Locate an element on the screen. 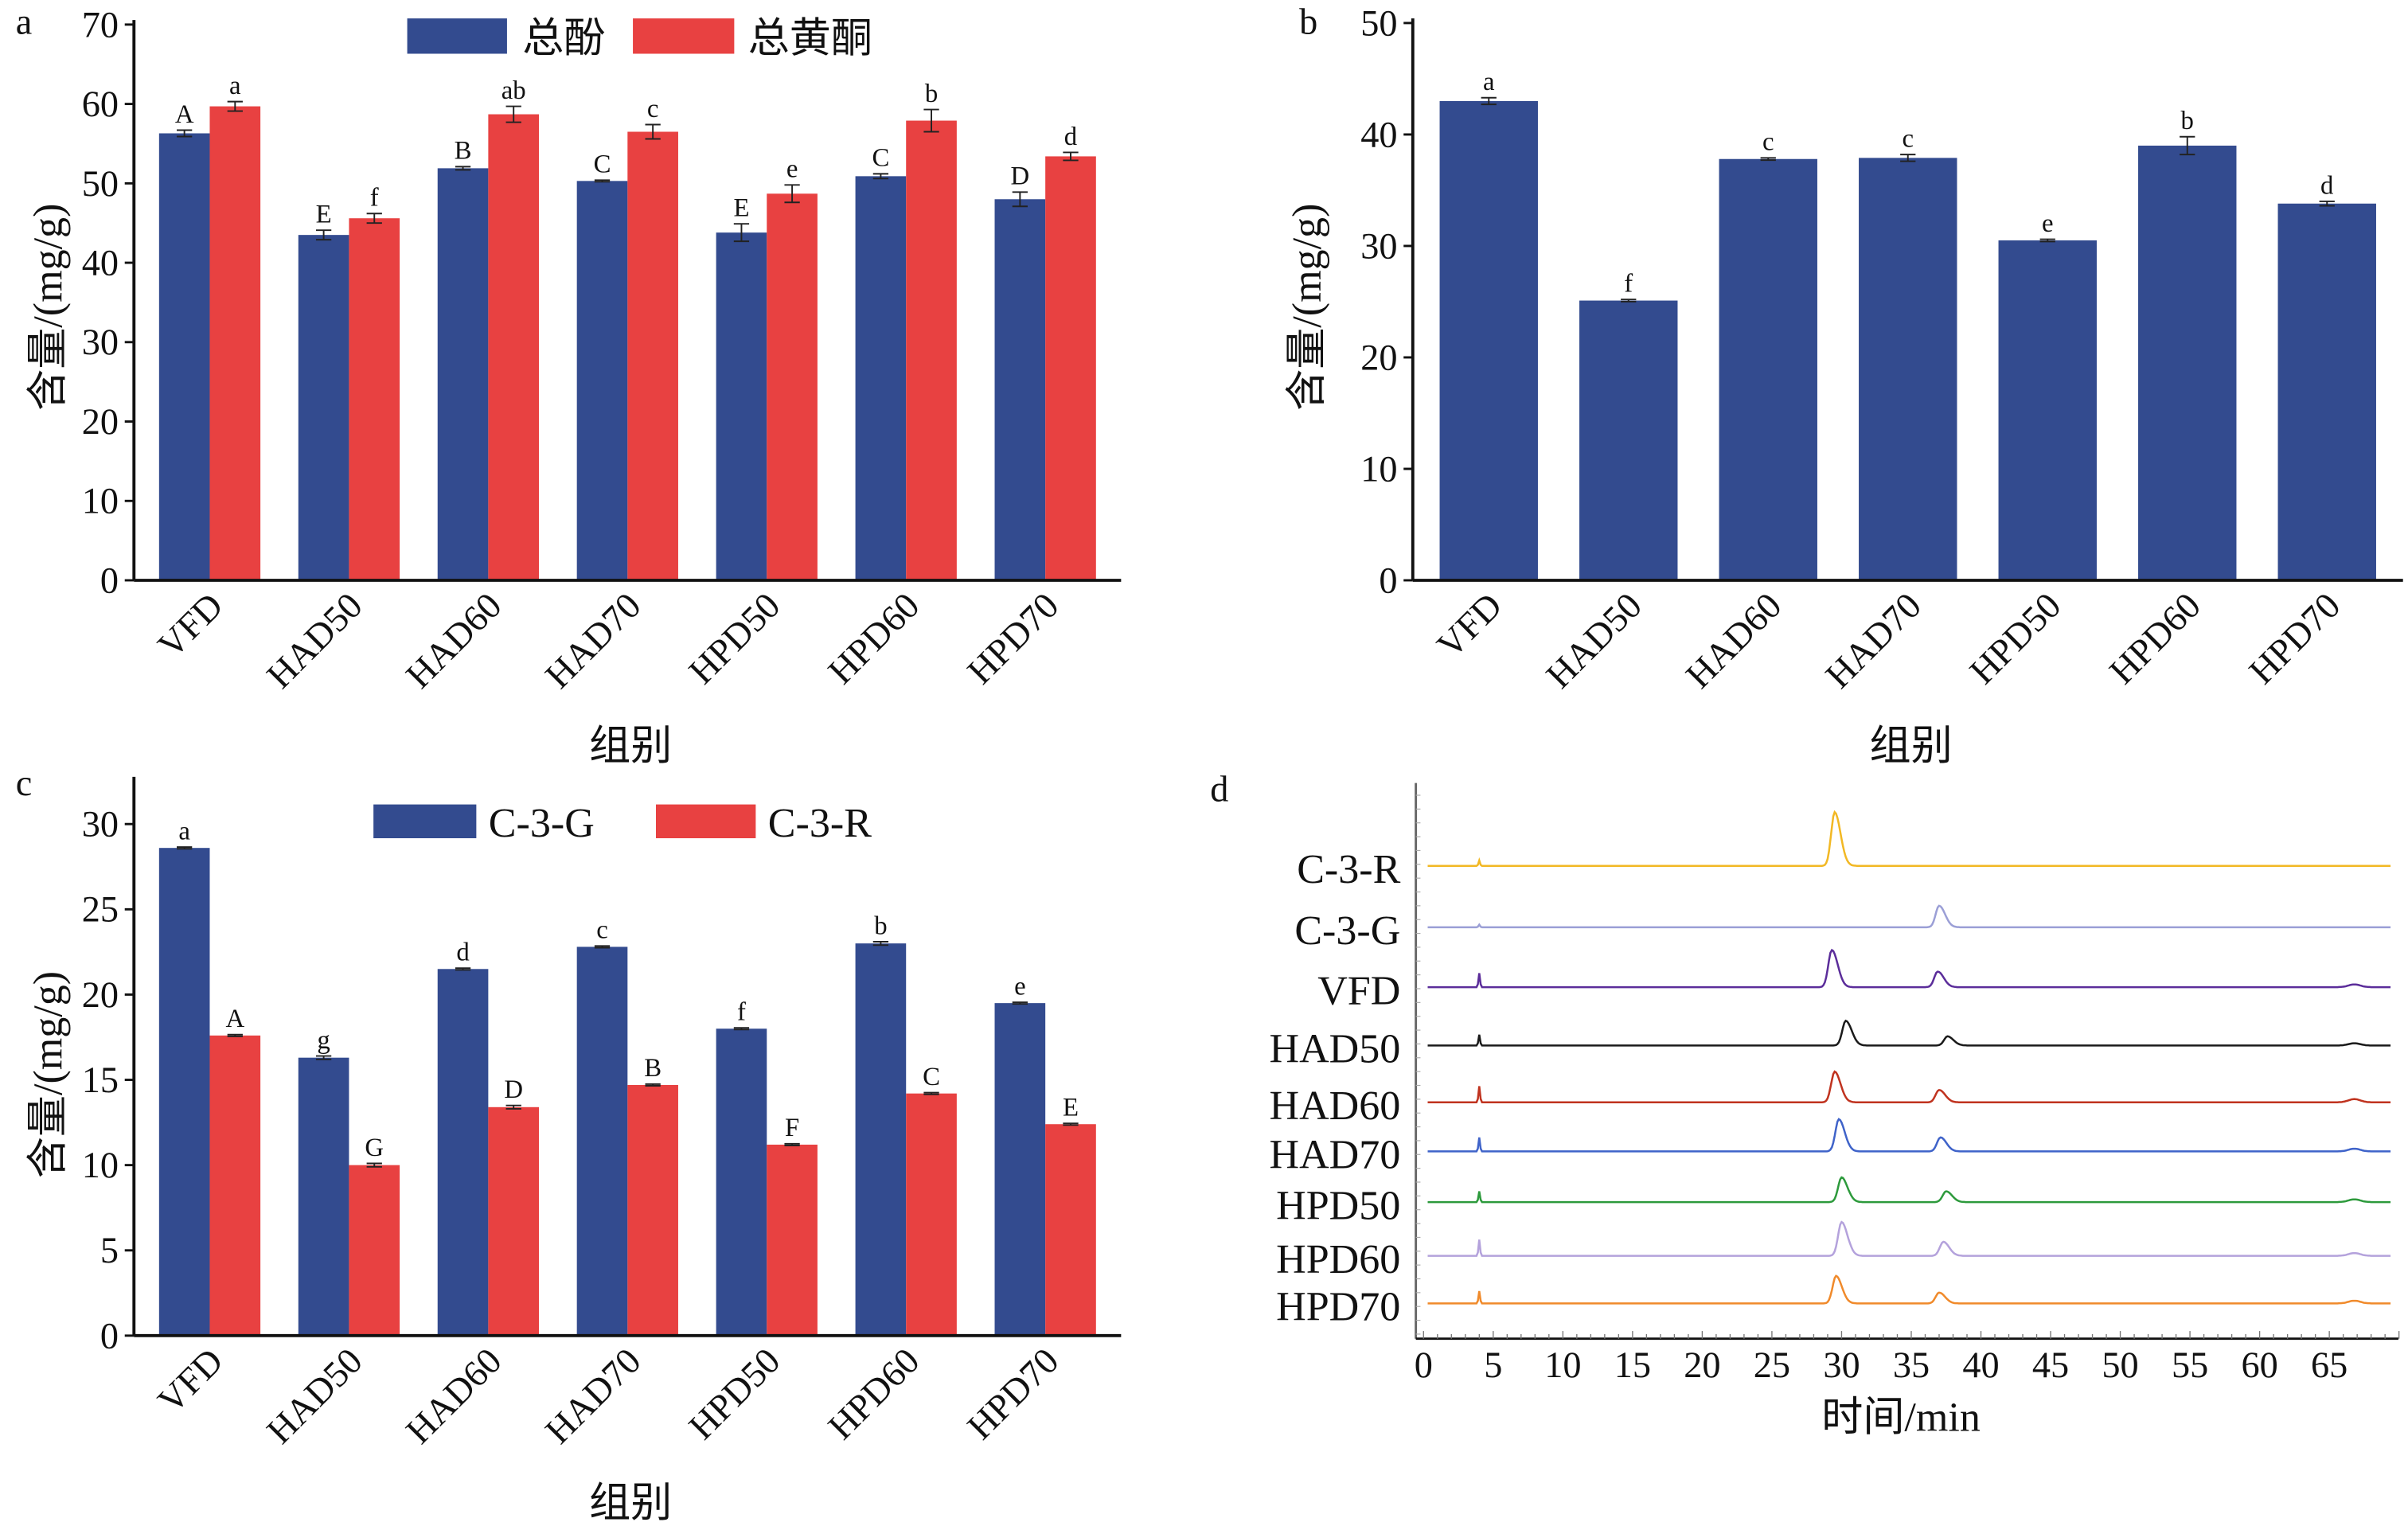  legend-label-0: 总酚 is located at coordinates (563, 39).